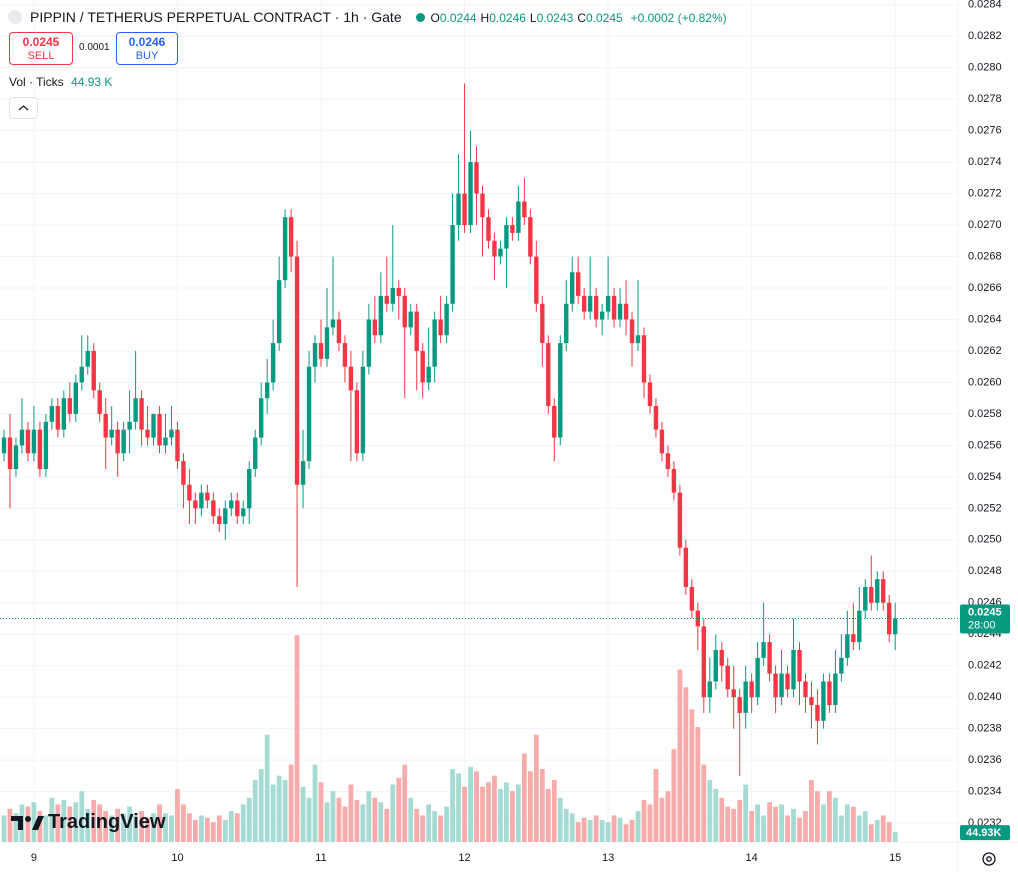 This screenshot has height=873, width=1018. What do you see at coordinates (36, 82) in the screenshot?
I see `volume-legend-label: Vol · Ticks` at bounding box center [36, 82].